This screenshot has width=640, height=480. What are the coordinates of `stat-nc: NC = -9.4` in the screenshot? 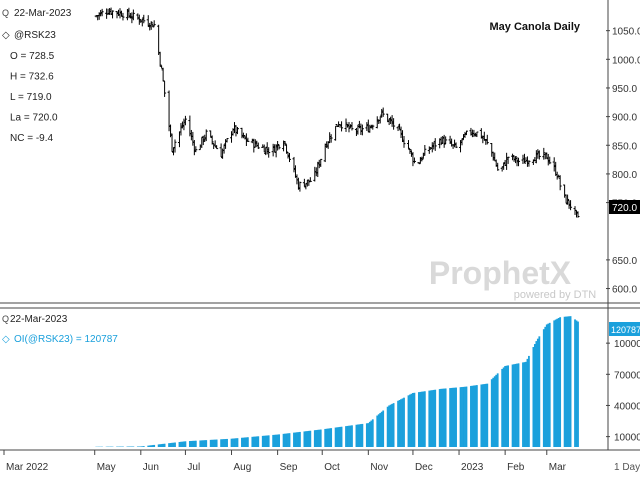 It's located at (32, 138).